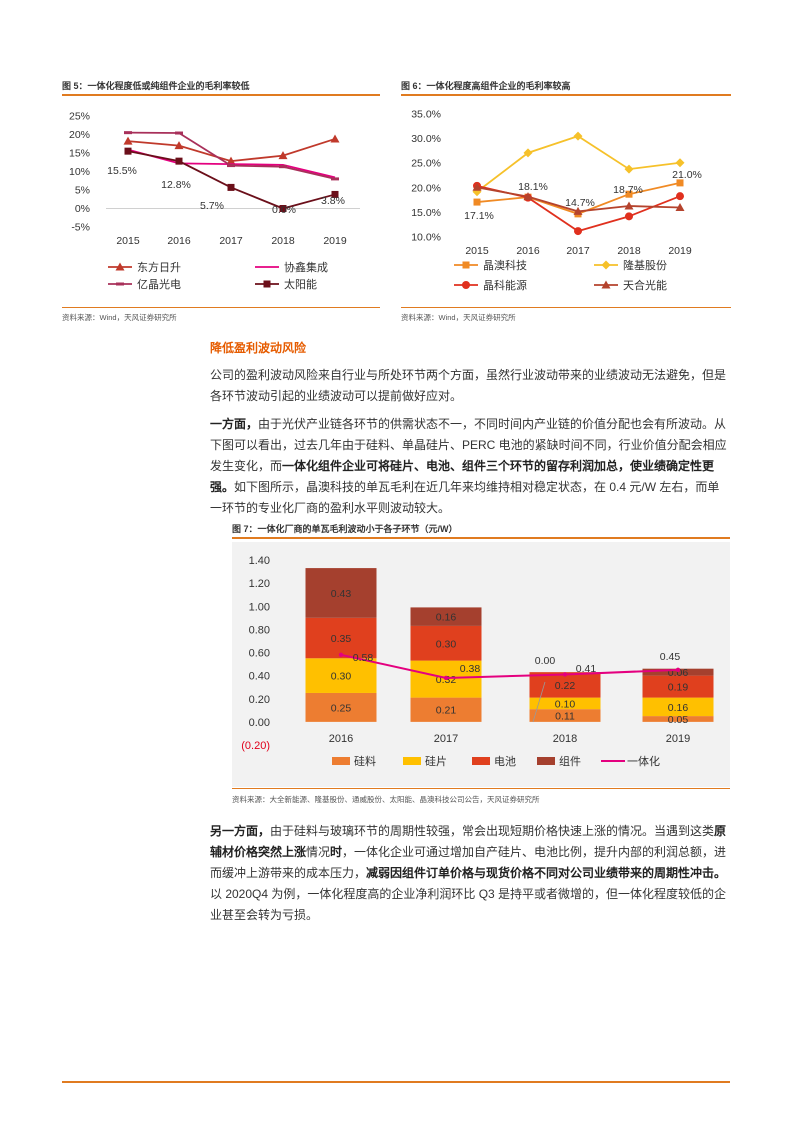 The image size is (793, 1122). Describe the element at coordinates (643, 761) in the screenshot. I see `fig7-legend-line-label: 一体化` at that location.